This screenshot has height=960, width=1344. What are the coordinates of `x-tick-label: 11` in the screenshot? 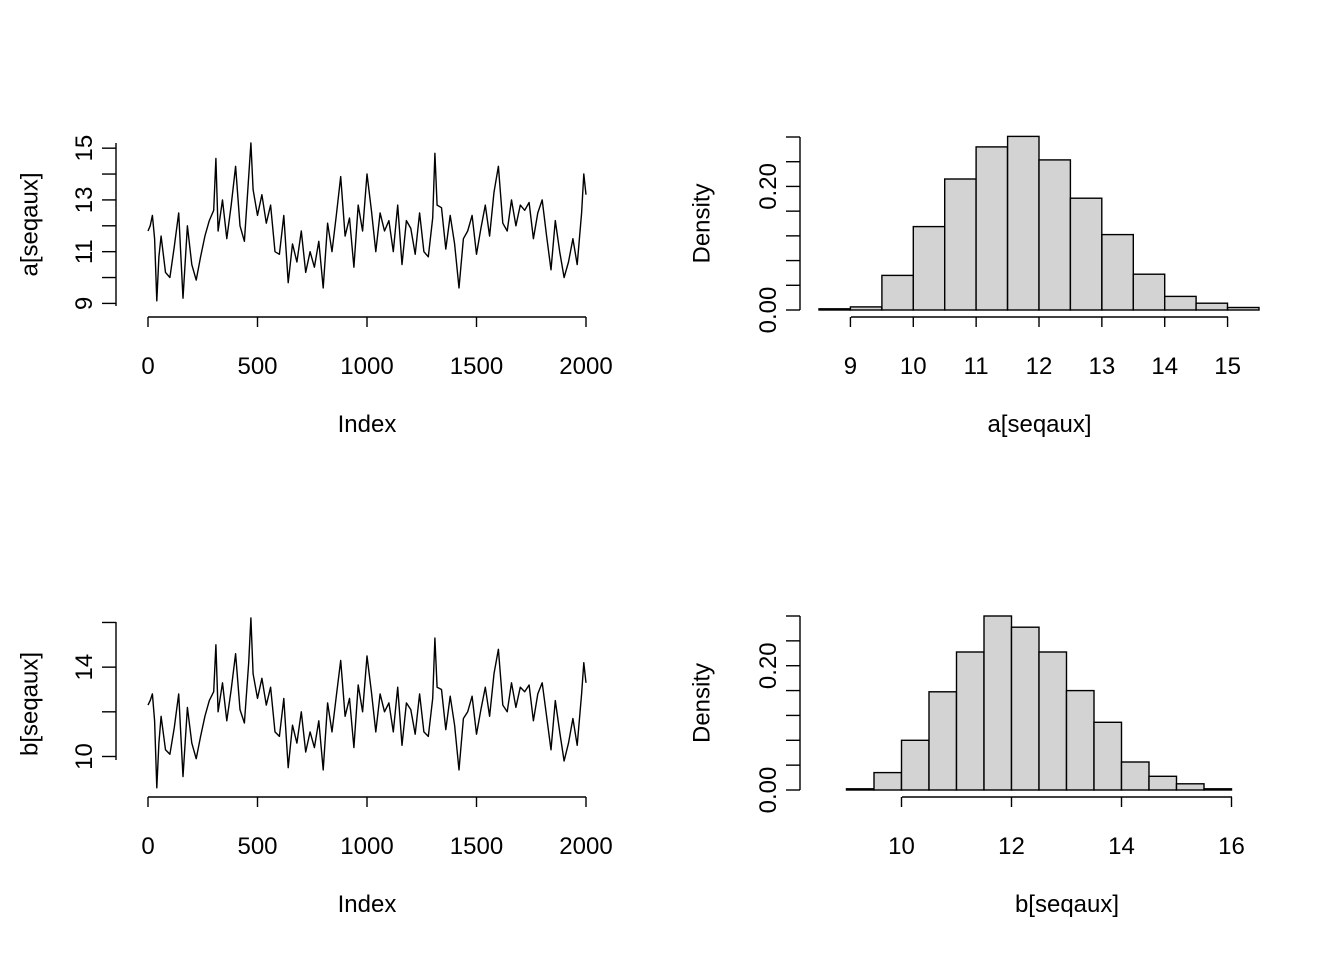 It's located at (976, 366).